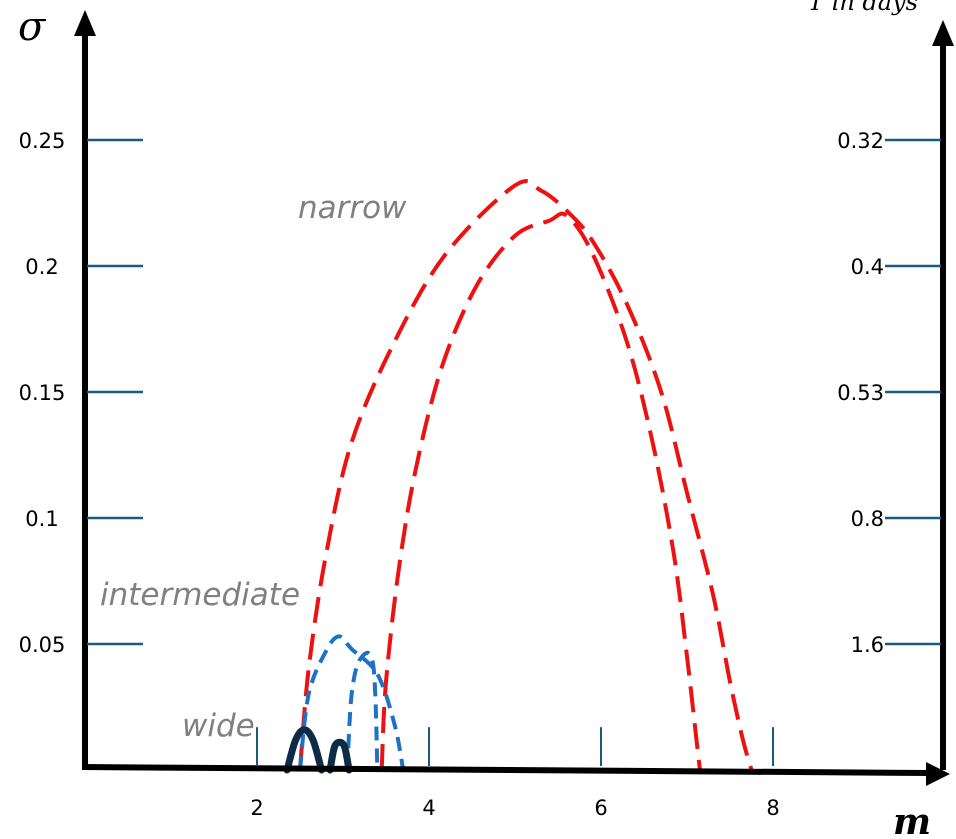  What do you see at coordinates (352, 208) in the screenshot?
I see `narrow-annotation: narrow` at bounding box center [352, 208].